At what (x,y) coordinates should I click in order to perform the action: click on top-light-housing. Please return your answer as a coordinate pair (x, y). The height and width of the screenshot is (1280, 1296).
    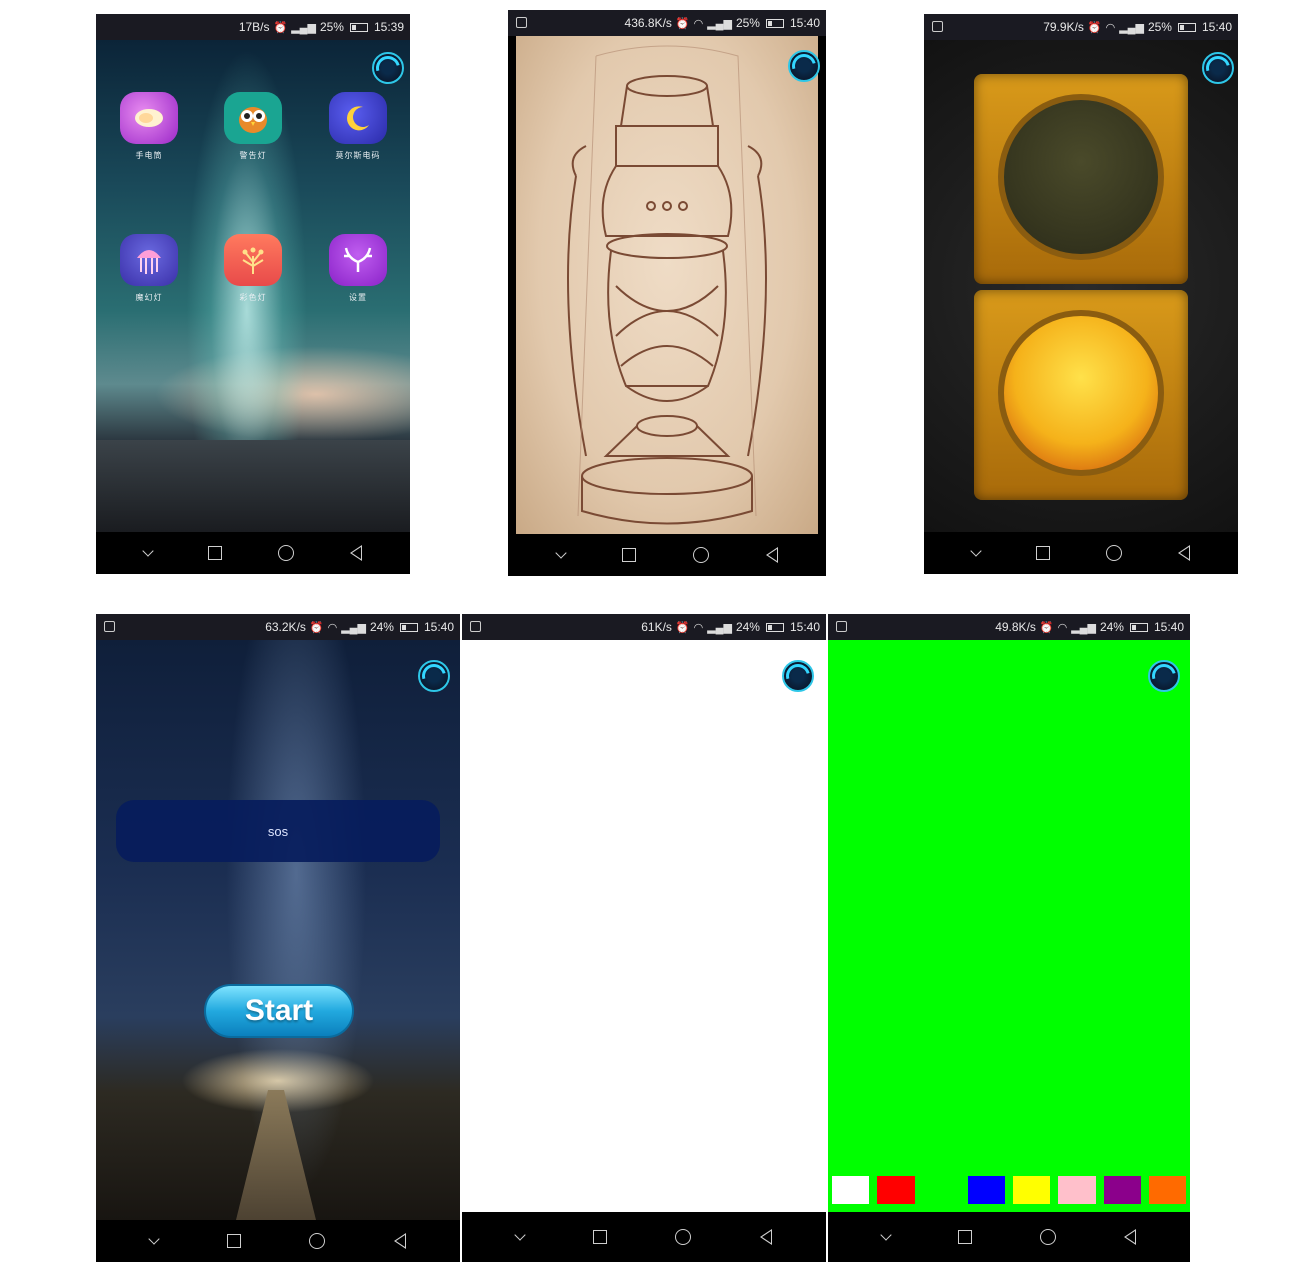
    Looking at the image, I should click on (1081, 179).